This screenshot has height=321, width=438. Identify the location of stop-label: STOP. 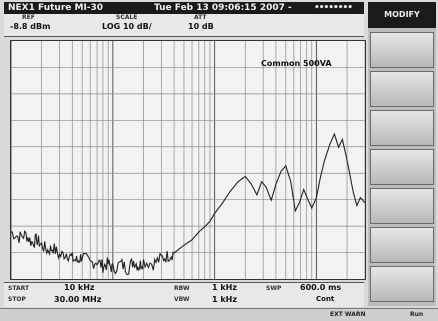
(17, 299).